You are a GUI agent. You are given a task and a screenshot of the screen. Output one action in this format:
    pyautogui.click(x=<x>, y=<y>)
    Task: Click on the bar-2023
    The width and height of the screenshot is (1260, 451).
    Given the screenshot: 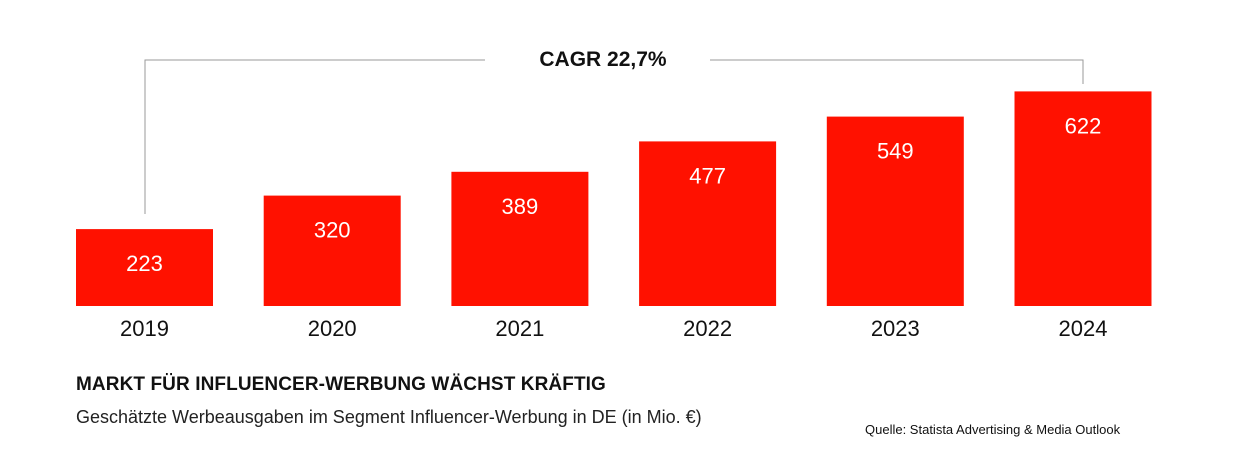 What is the action you would take?
    pyautogui.click(x=895, y=211)
    